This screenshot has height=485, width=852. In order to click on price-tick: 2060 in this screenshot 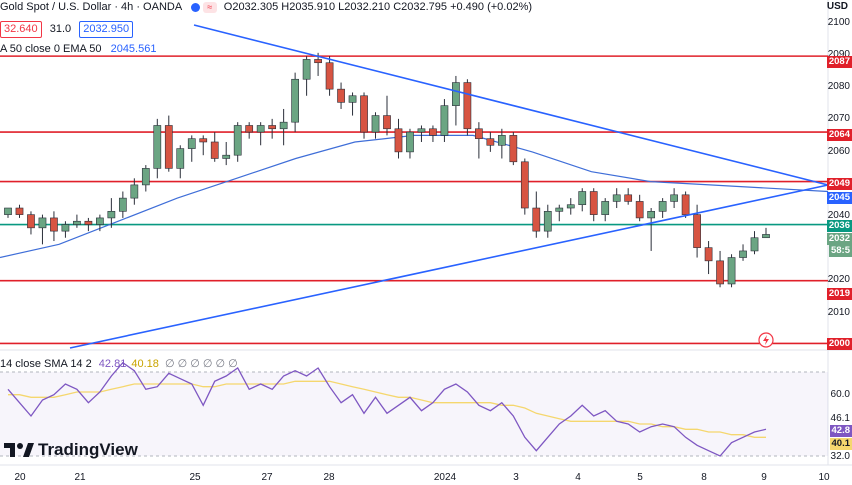, I will do `click(838, 151)`.